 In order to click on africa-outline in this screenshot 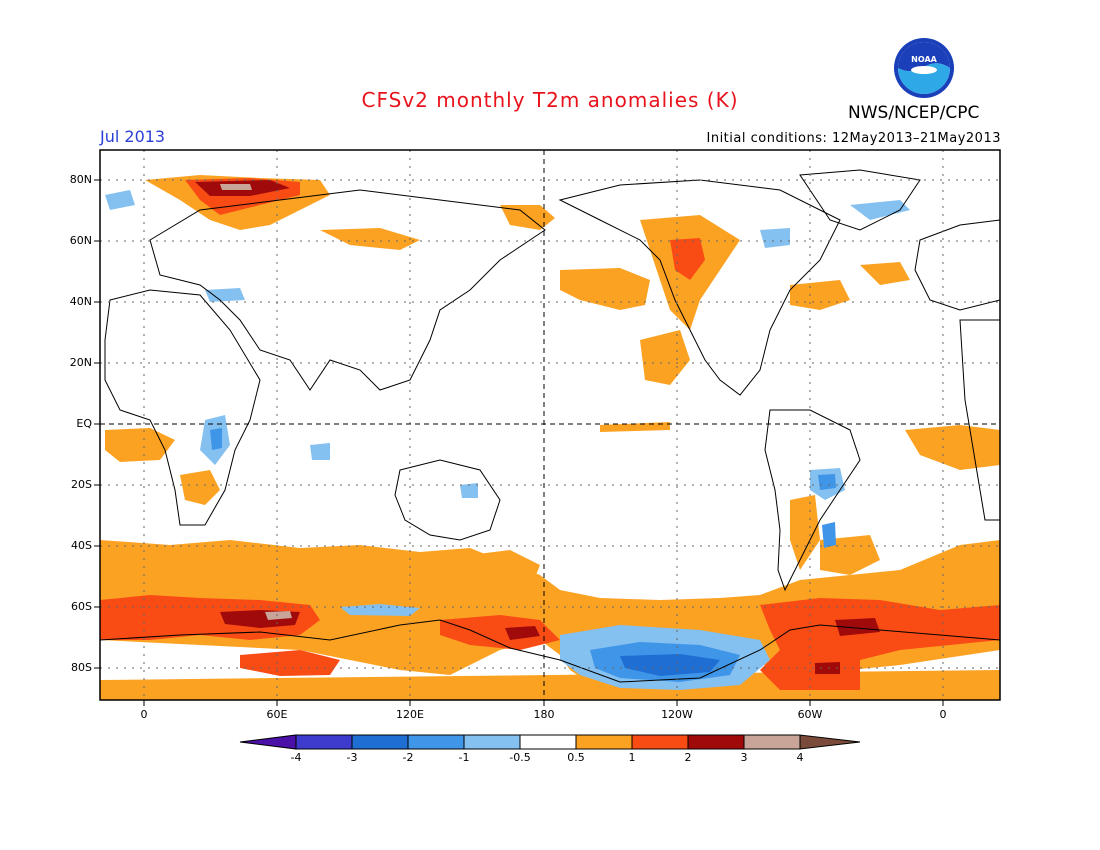, I will do `click(182, 407)`.